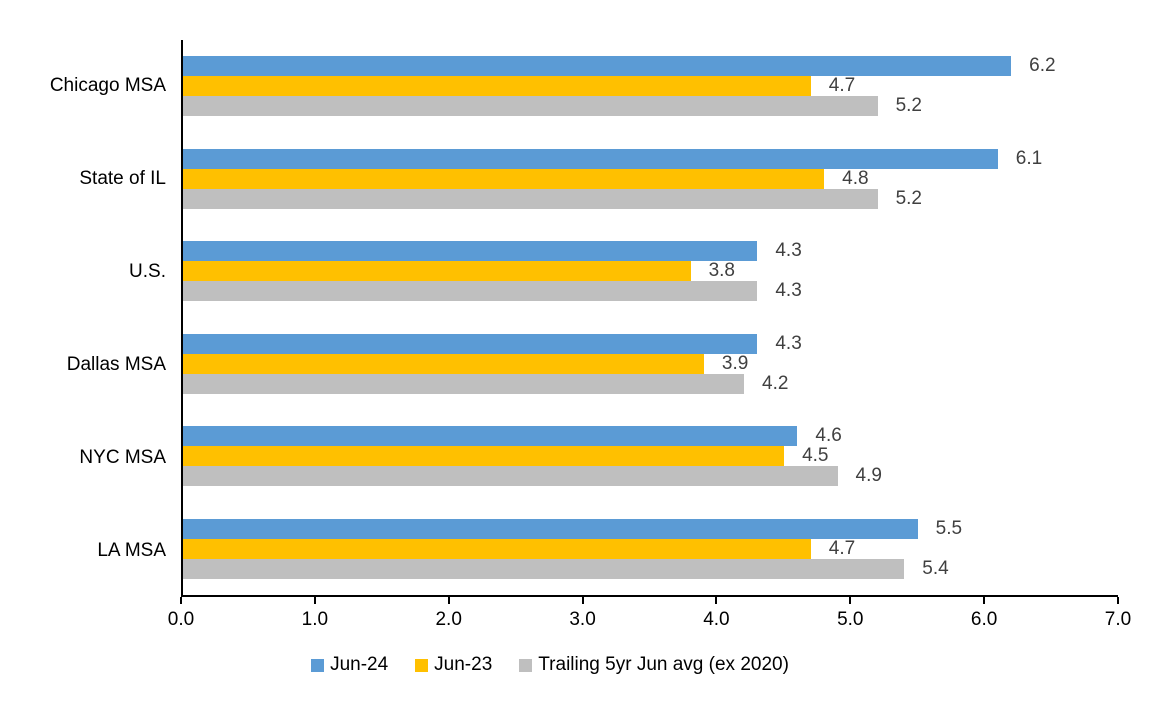 The width and height of the screenshot is (1152, 707). I want to click on bar-row: 6.1, so click(650, 158).